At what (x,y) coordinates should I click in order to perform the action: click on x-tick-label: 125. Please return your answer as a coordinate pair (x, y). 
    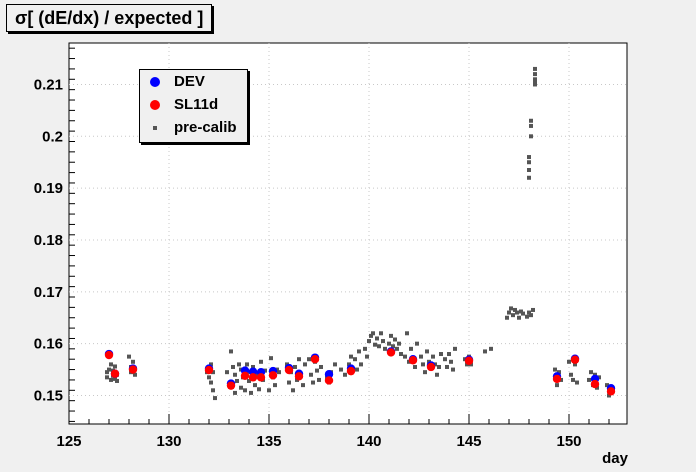
    Looking at the image, I should click on (68, 441).